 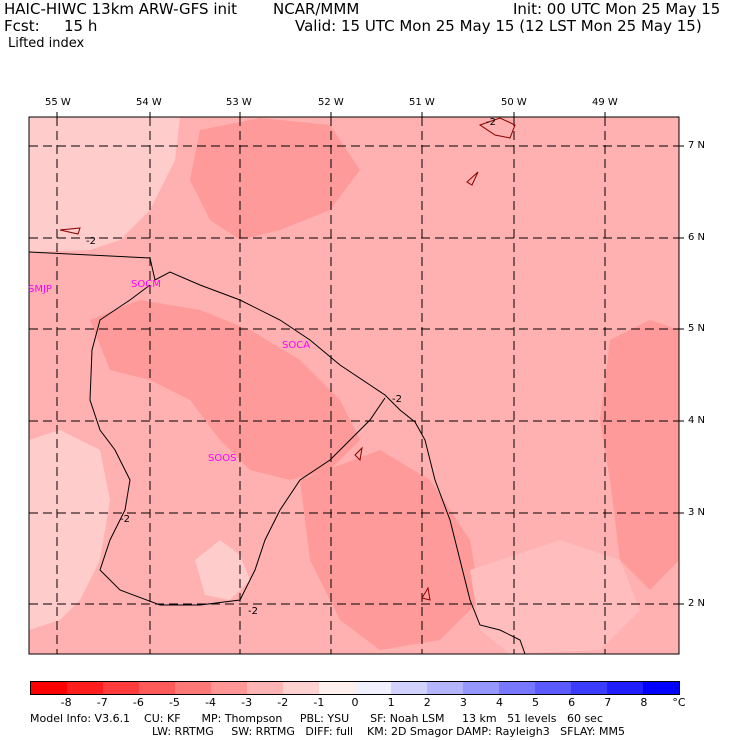 I want to click on lat-label: 2 N, so click(x=697, y=603).